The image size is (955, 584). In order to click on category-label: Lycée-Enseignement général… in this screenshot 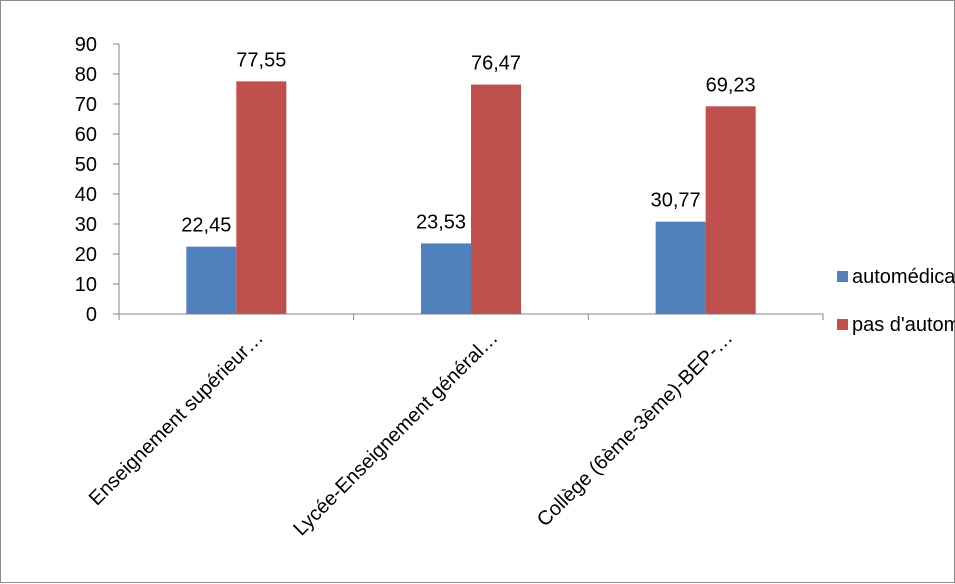, I will do `click(395, 433)`.